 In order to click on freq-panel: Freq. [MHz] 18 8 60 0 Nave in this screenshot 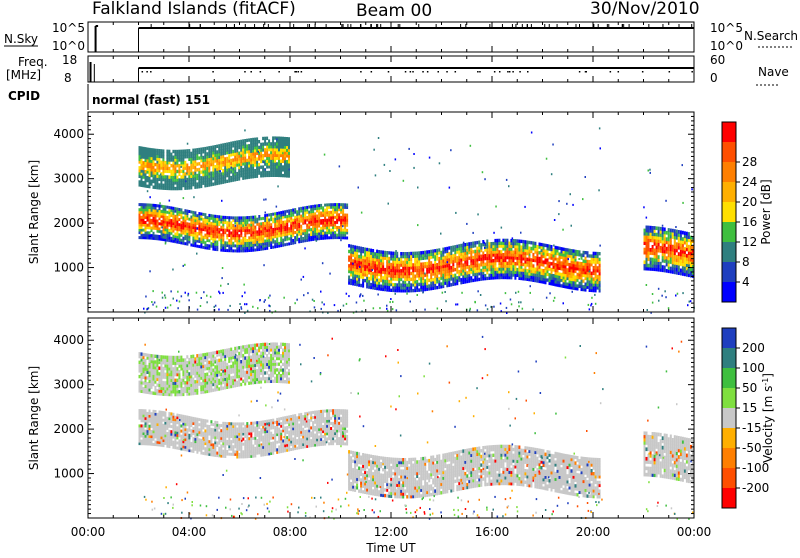, I will do `click(397, 69)`.